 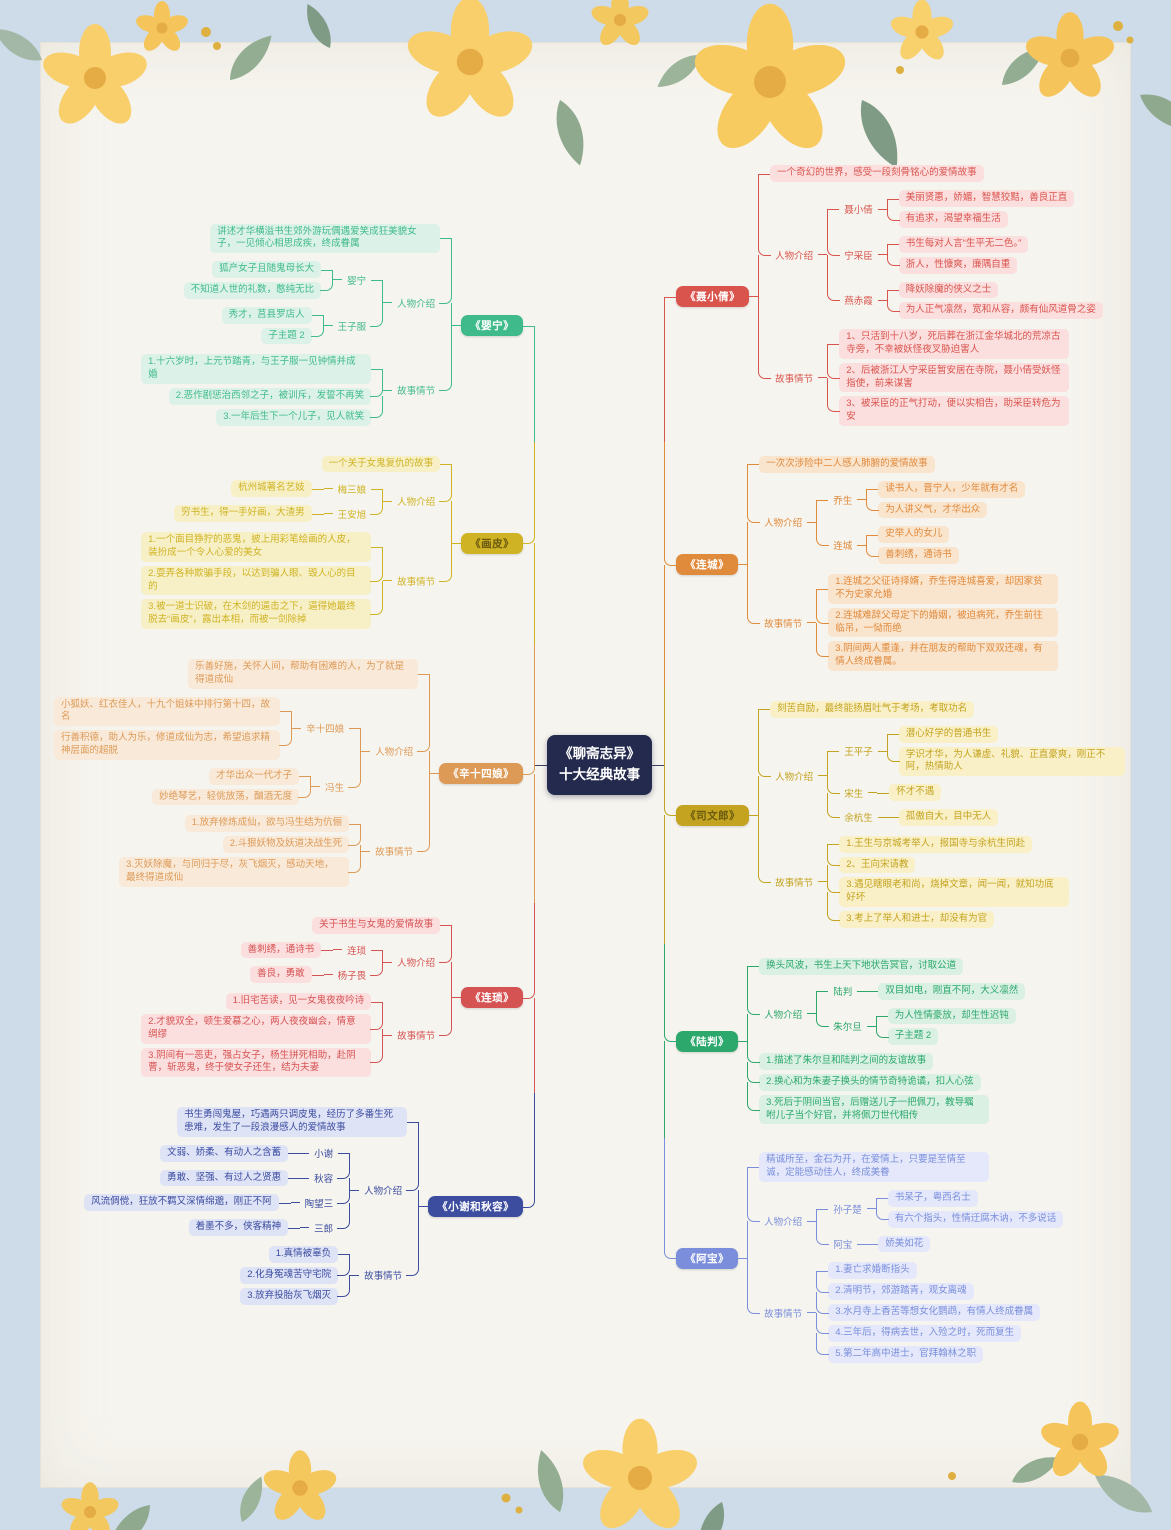 What do you see at coordinates (232, 797) in the screenshot?
I see `tree-child: 妙绝琴艺，轻佻放荡，酗酒无度` at bounding box center [232, 797].